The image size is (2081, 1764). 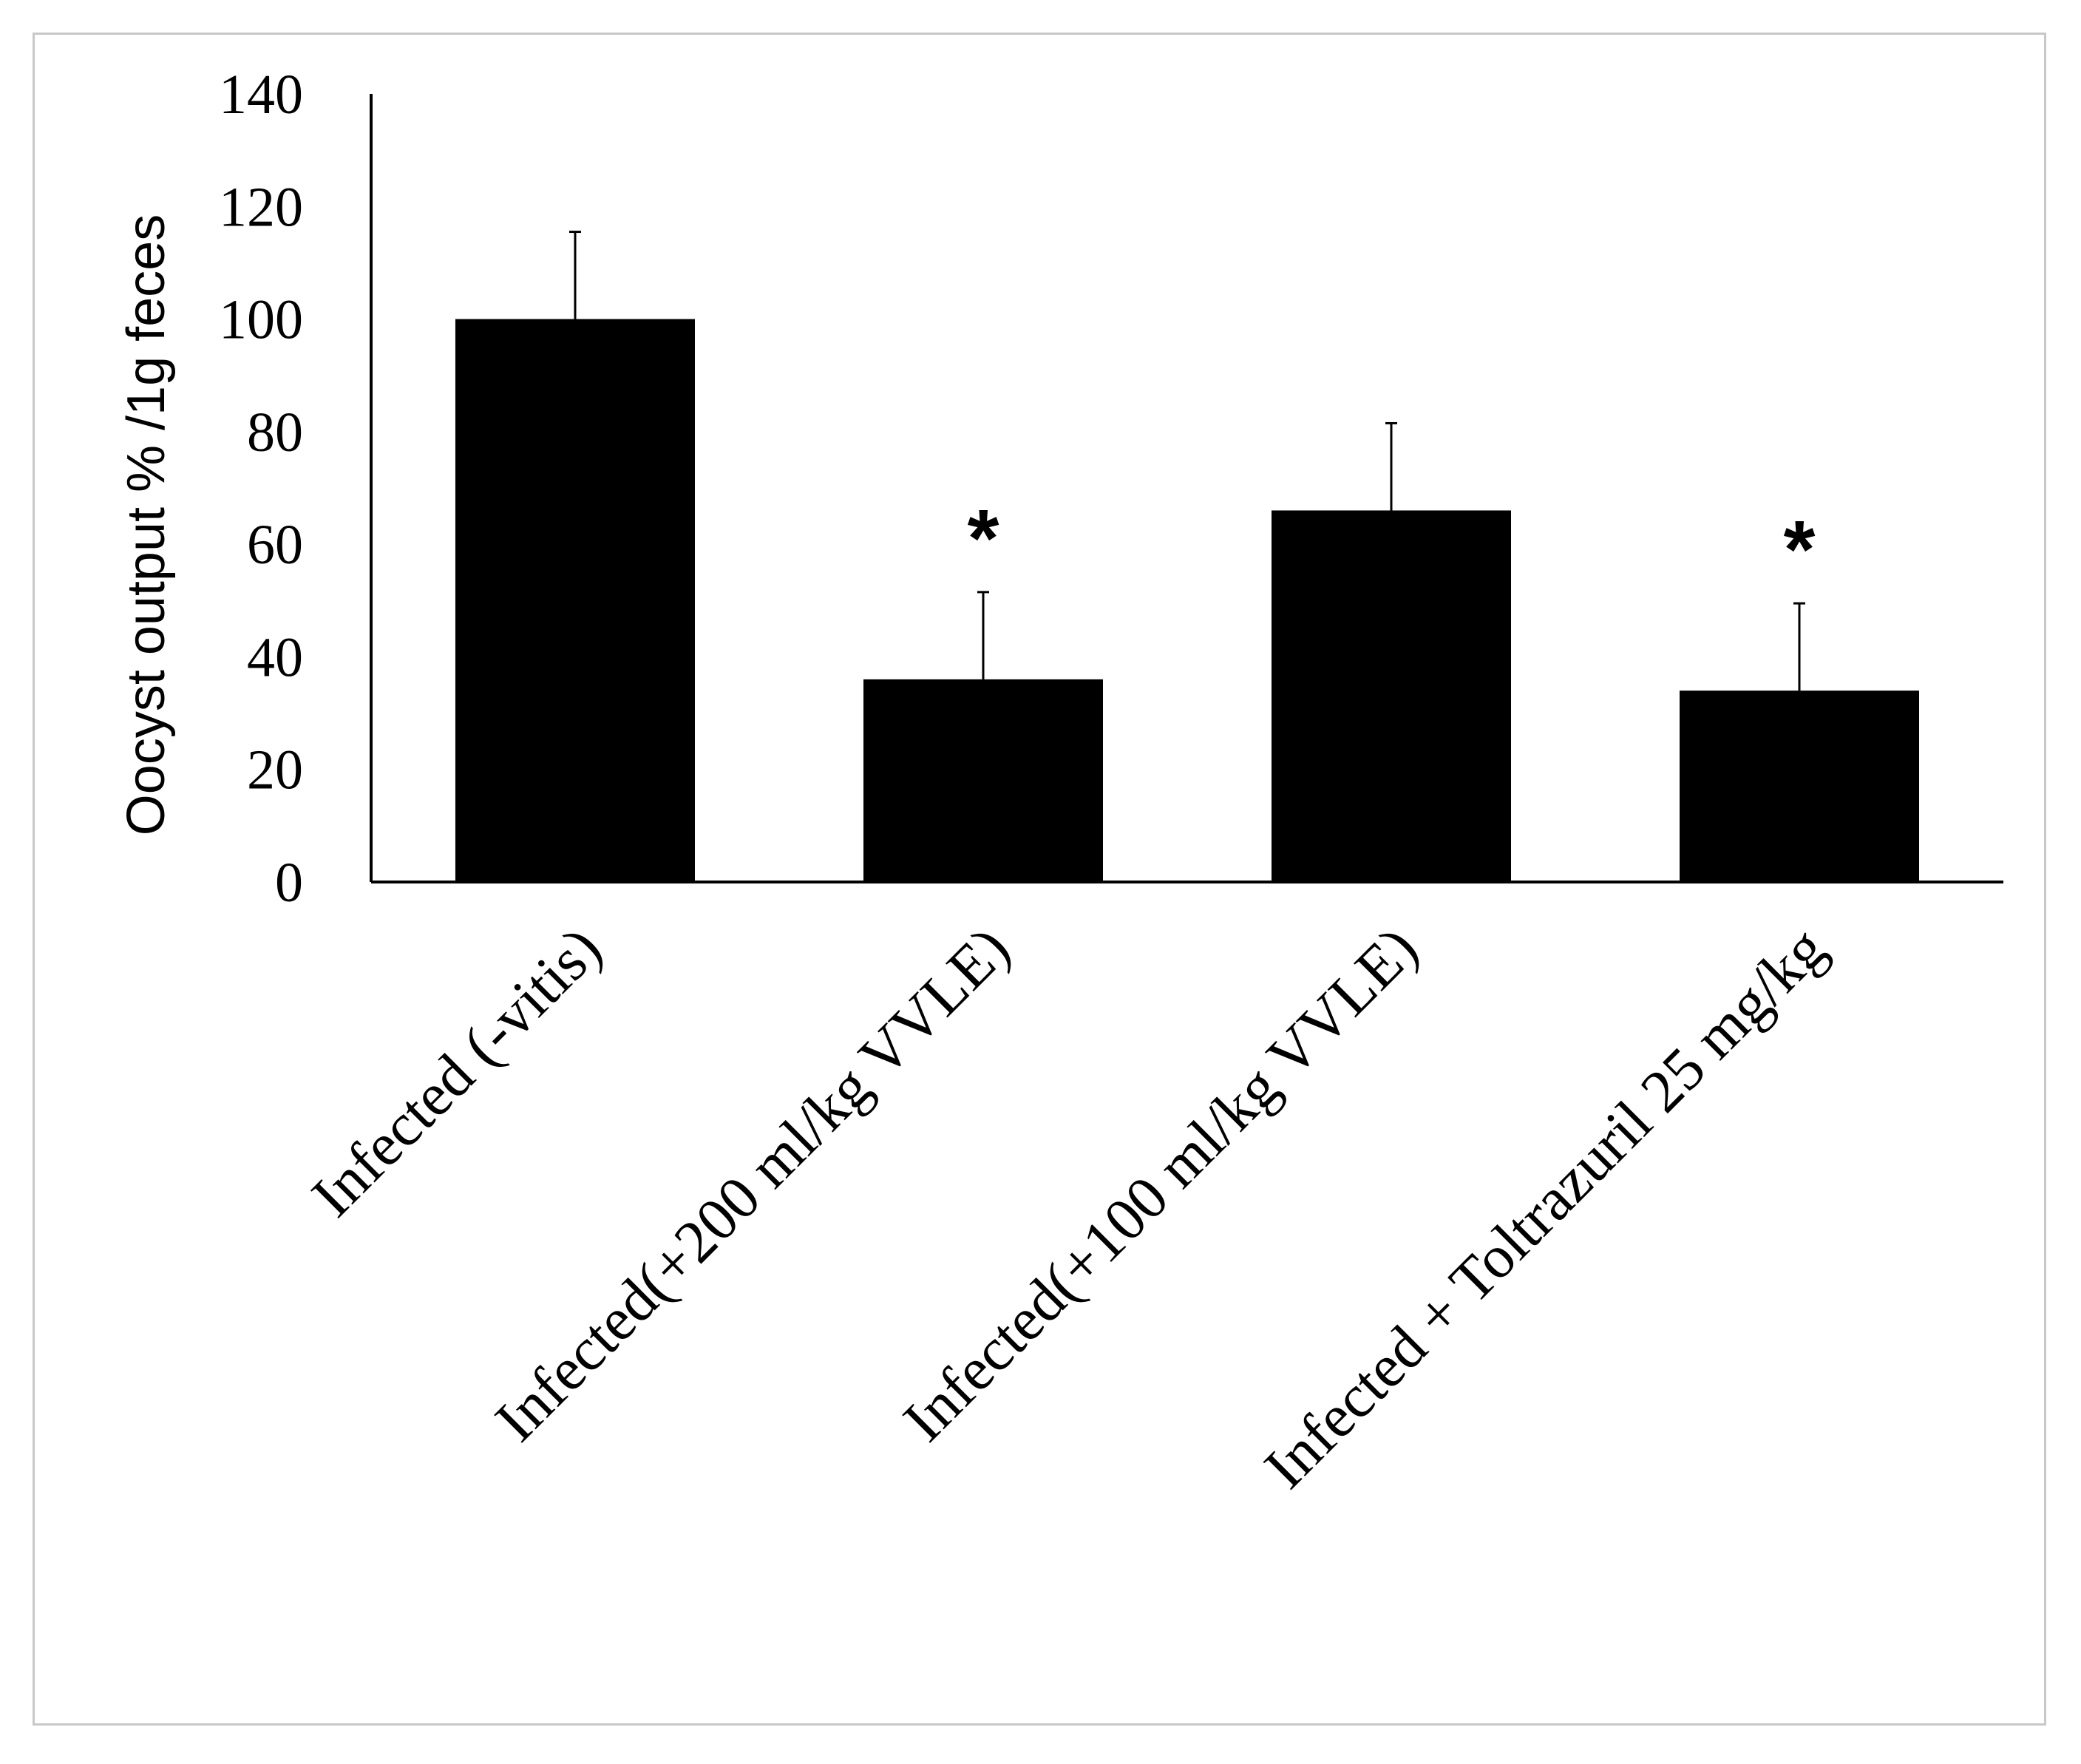 I want to click on y-tick-label: 40, so click(x=275, y=657).